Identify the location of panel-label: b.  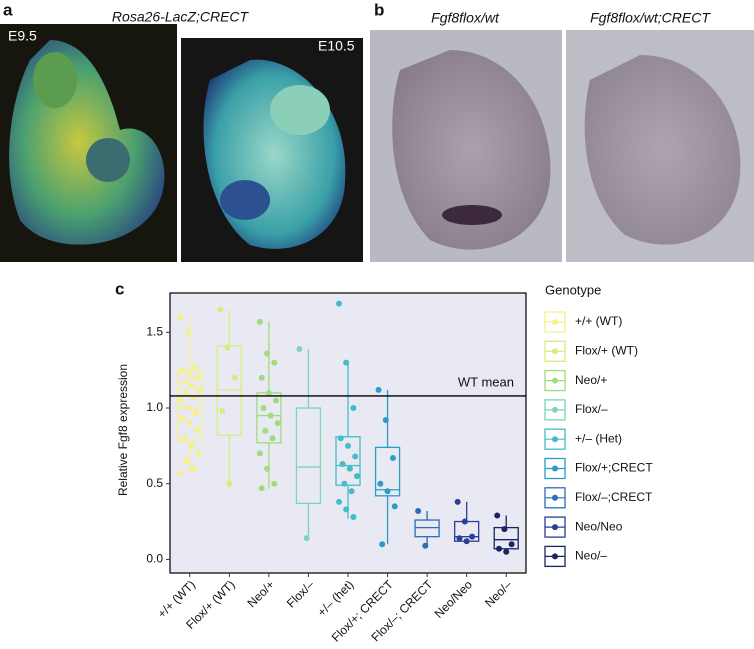
(379, 9).